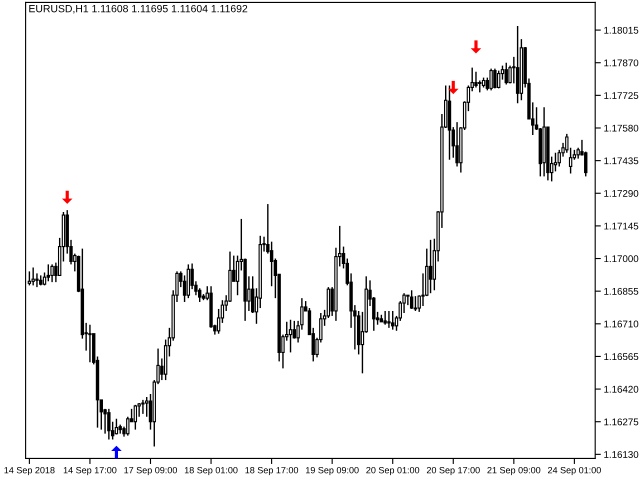 This screenshot has width=640, height=480. I want to click on x-tick-label: 18 Sep 17:00, so click(271, 471).